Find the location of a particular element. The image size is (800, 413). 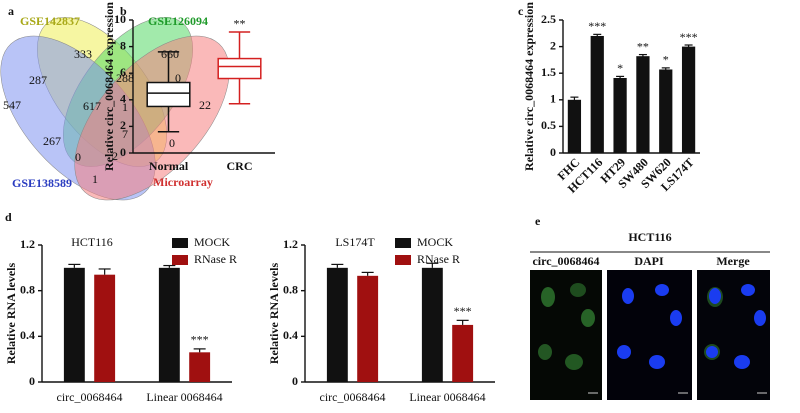

image-label: circ_0068464 is located at coordinates (565, 261).